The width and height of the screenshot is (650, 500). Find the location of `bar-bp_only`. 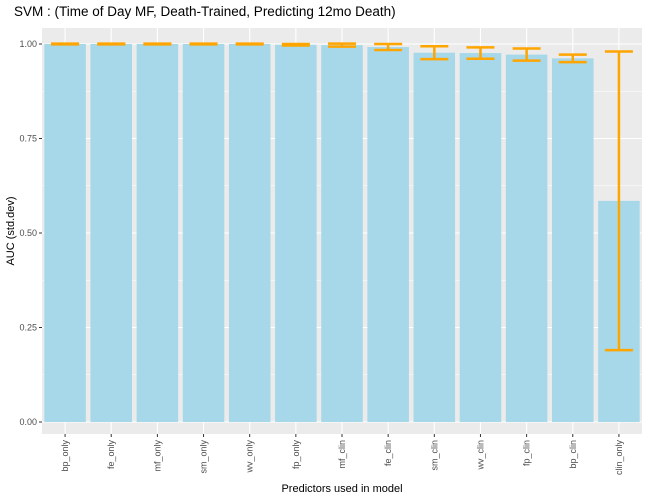

bar-bp_only is located at coordinates (65, 233).